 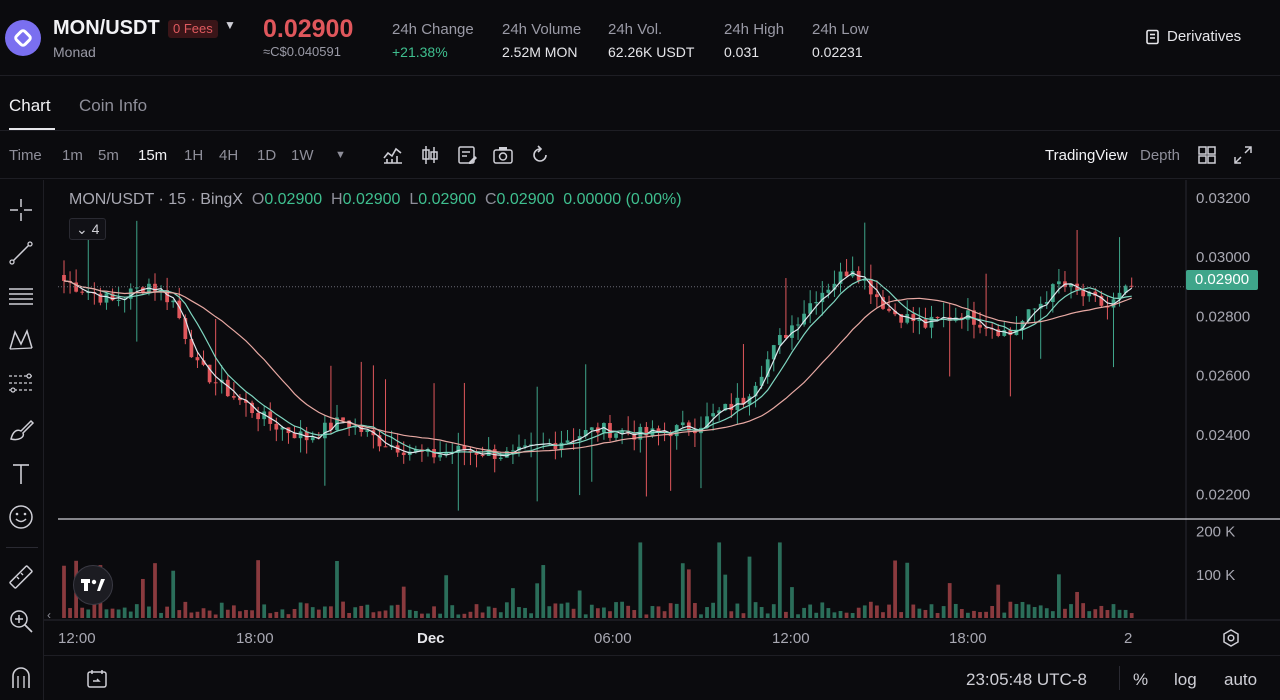 I want to click on candle-type-icon, so click(x=430, y=155).